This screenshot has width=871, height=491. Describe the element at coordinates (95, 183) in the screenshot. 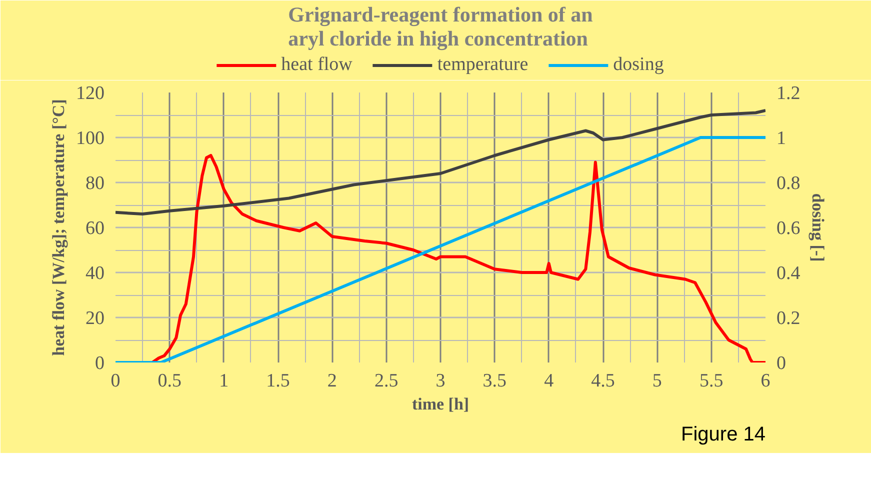

I see `y-tick-label: 80` at that location.